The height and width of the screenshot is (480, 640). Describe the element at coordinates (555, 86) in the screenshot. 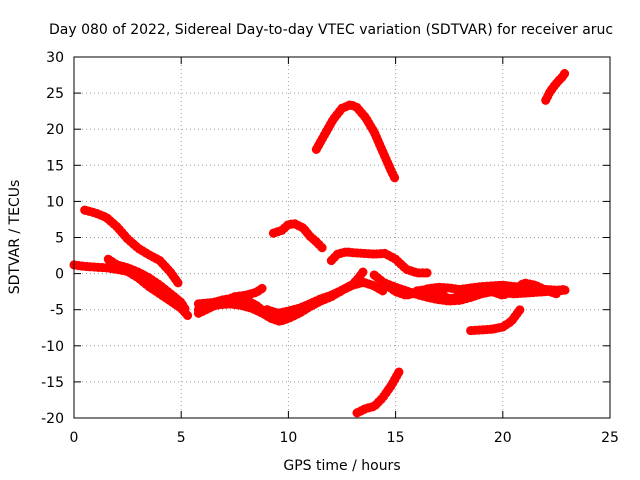

I see `series-arc-16-markers` at that location.